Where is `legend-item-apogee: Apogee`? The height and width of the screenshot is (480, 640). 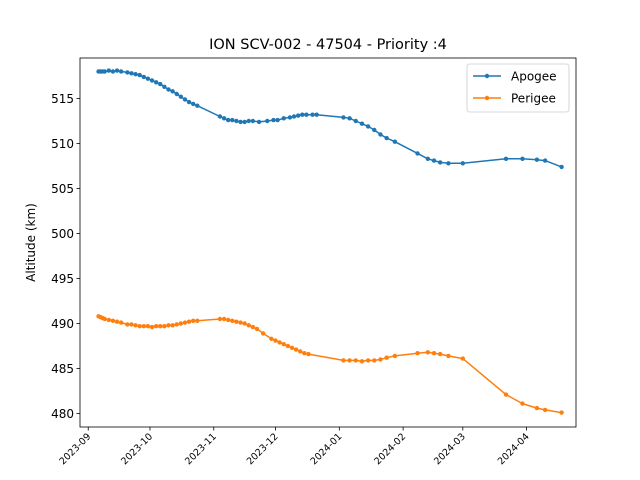
legend-item-apogee: Apogee is located at coordinates (515, 76).